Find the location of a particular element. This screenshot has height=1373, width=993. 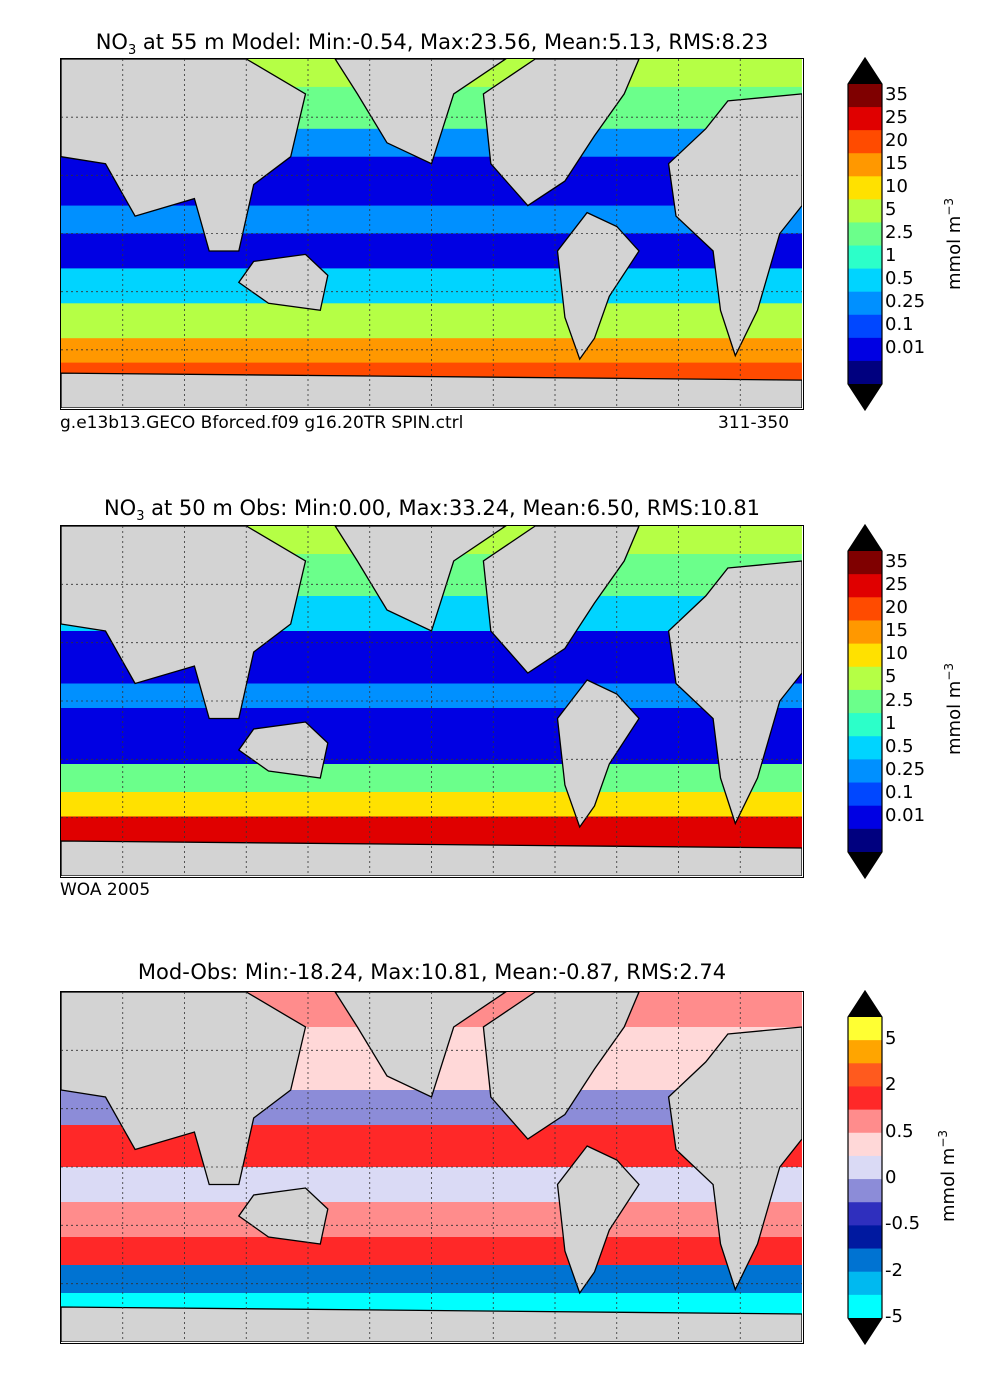

caption-right: 311-350 is located at coordinates (754, 423).